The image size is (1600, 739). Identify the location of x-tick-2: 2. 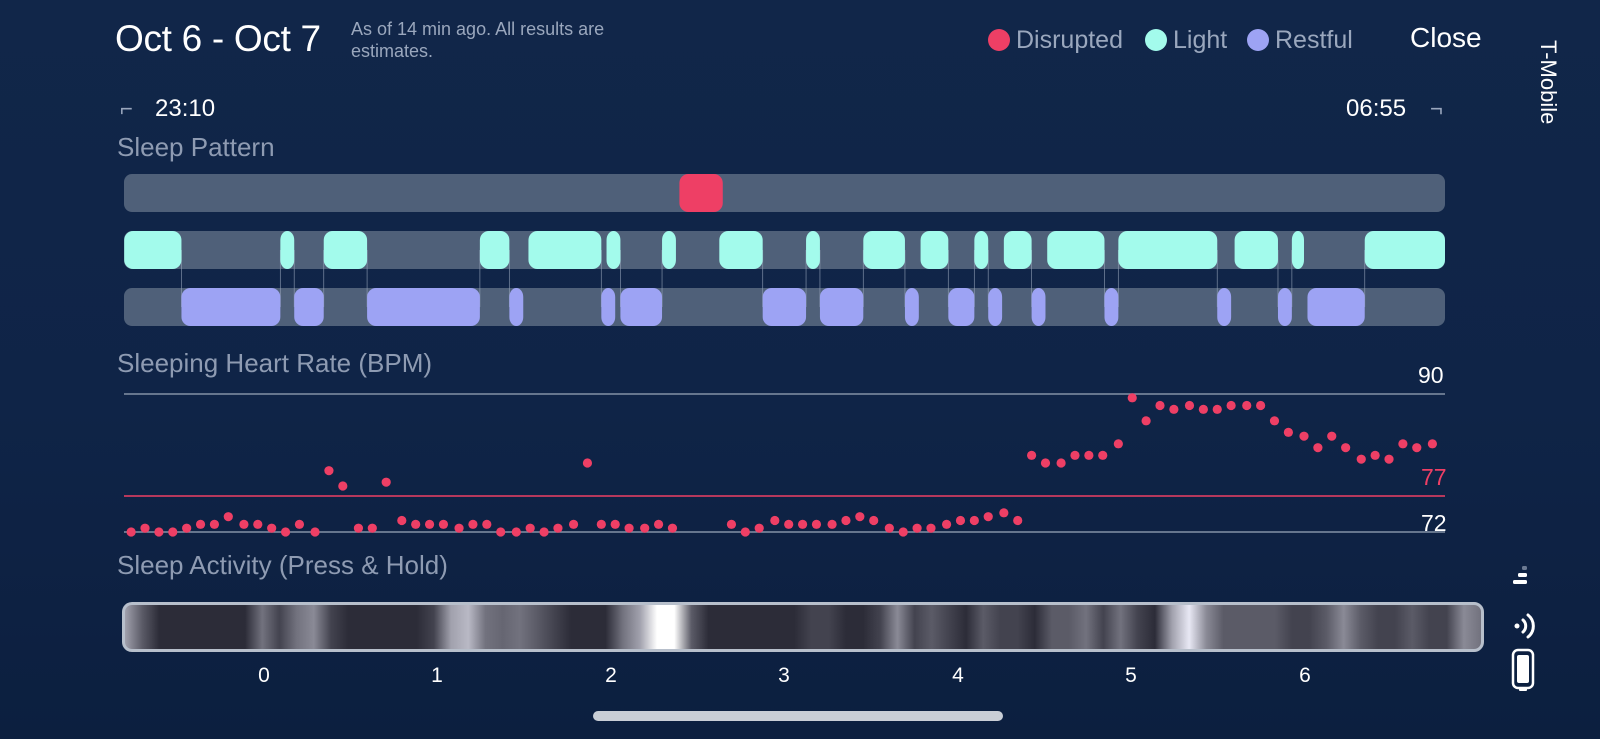
(611, 675).